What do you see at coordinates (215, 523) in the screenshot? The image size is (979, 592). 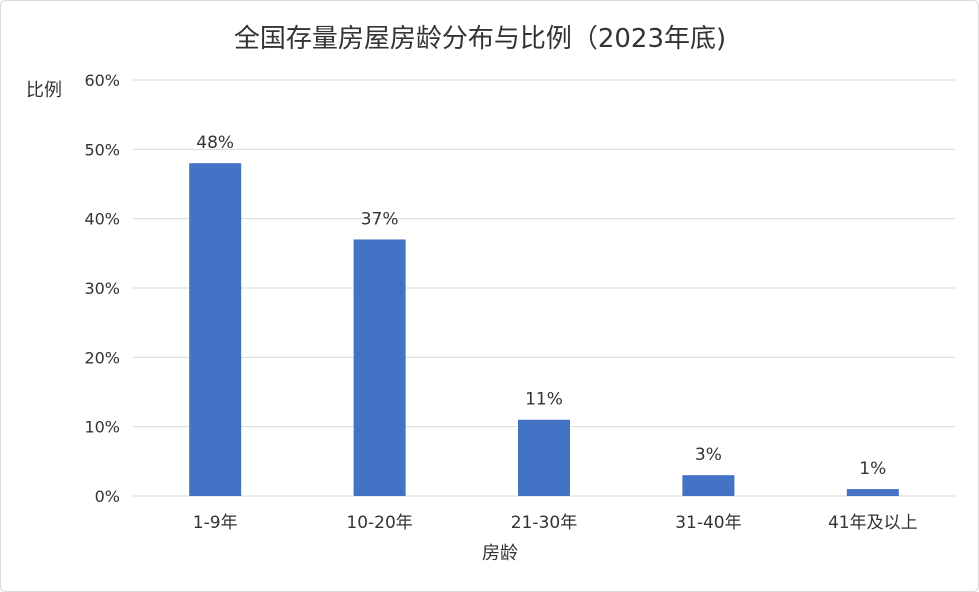 I see `x-tick-label: 1-9年` at bounding box center [215, 523].